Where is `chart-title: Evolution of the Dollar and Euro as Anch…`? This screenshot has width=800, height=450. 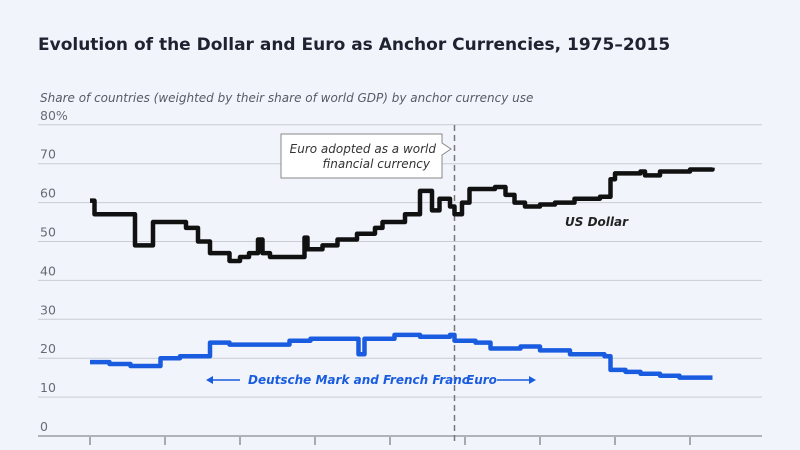
chart-title: Evolution of the Dollar and Euro as Anch… is located at coordinates (354, 45).